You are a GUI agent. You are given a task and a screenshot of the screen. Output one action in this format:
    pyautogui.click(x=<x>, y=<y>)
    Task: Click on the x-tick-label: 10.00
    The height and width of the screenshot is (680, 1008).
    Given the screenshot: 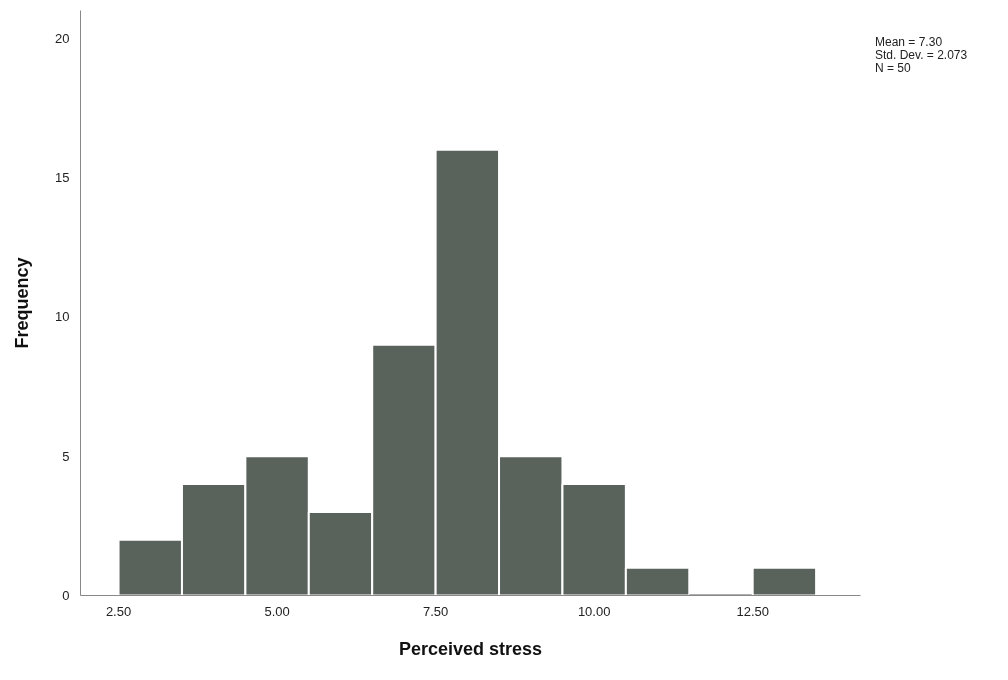 What is the action you would take?
    pyautogui.click(x=594, y=611)
    